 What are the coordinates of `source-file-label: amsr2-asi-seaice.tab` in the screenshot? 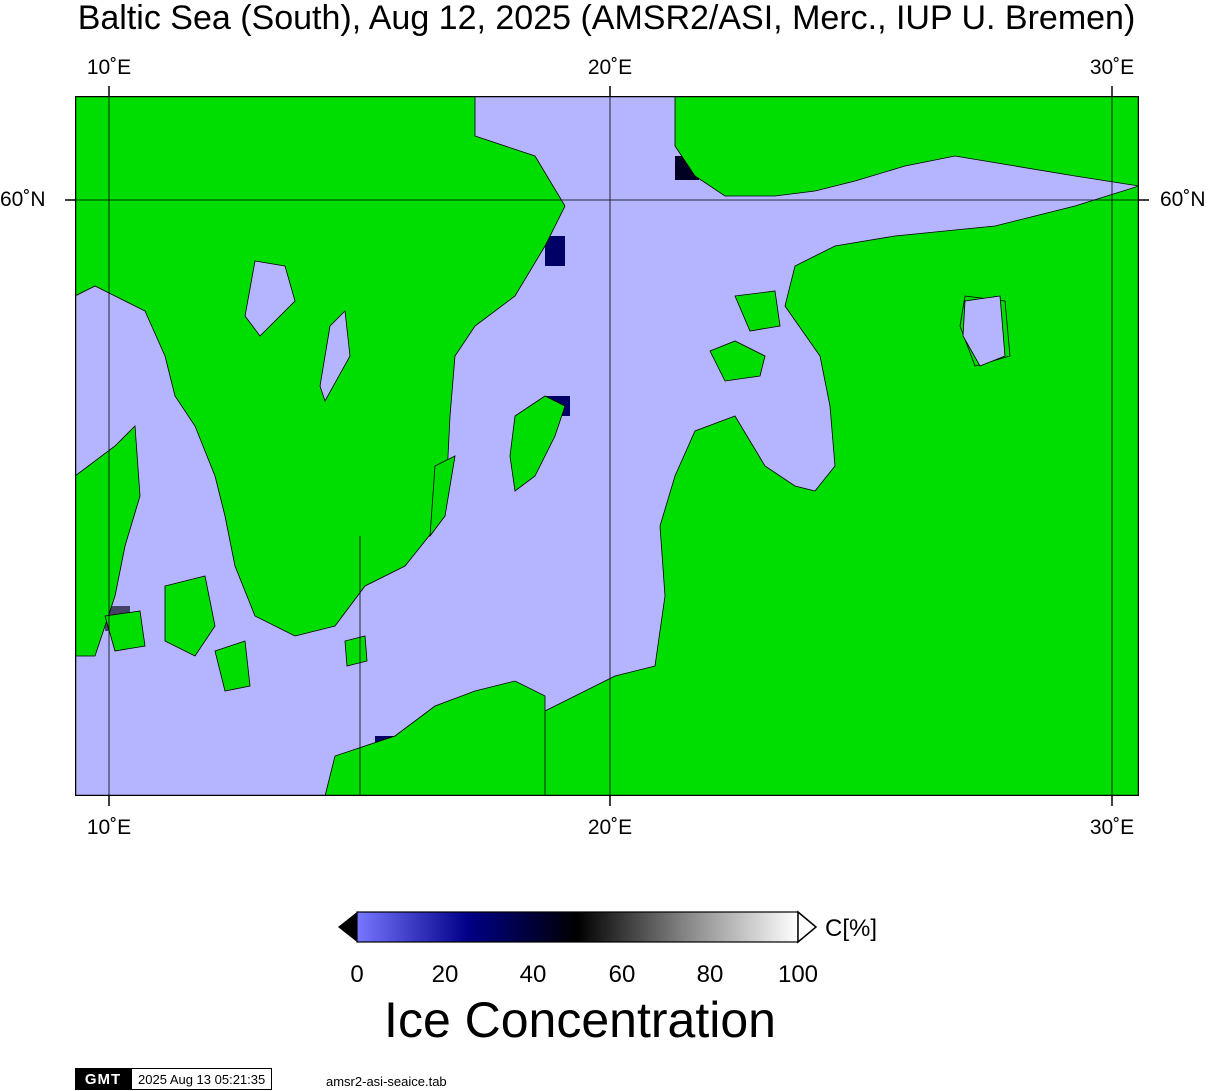 It's located at (386, 1081).